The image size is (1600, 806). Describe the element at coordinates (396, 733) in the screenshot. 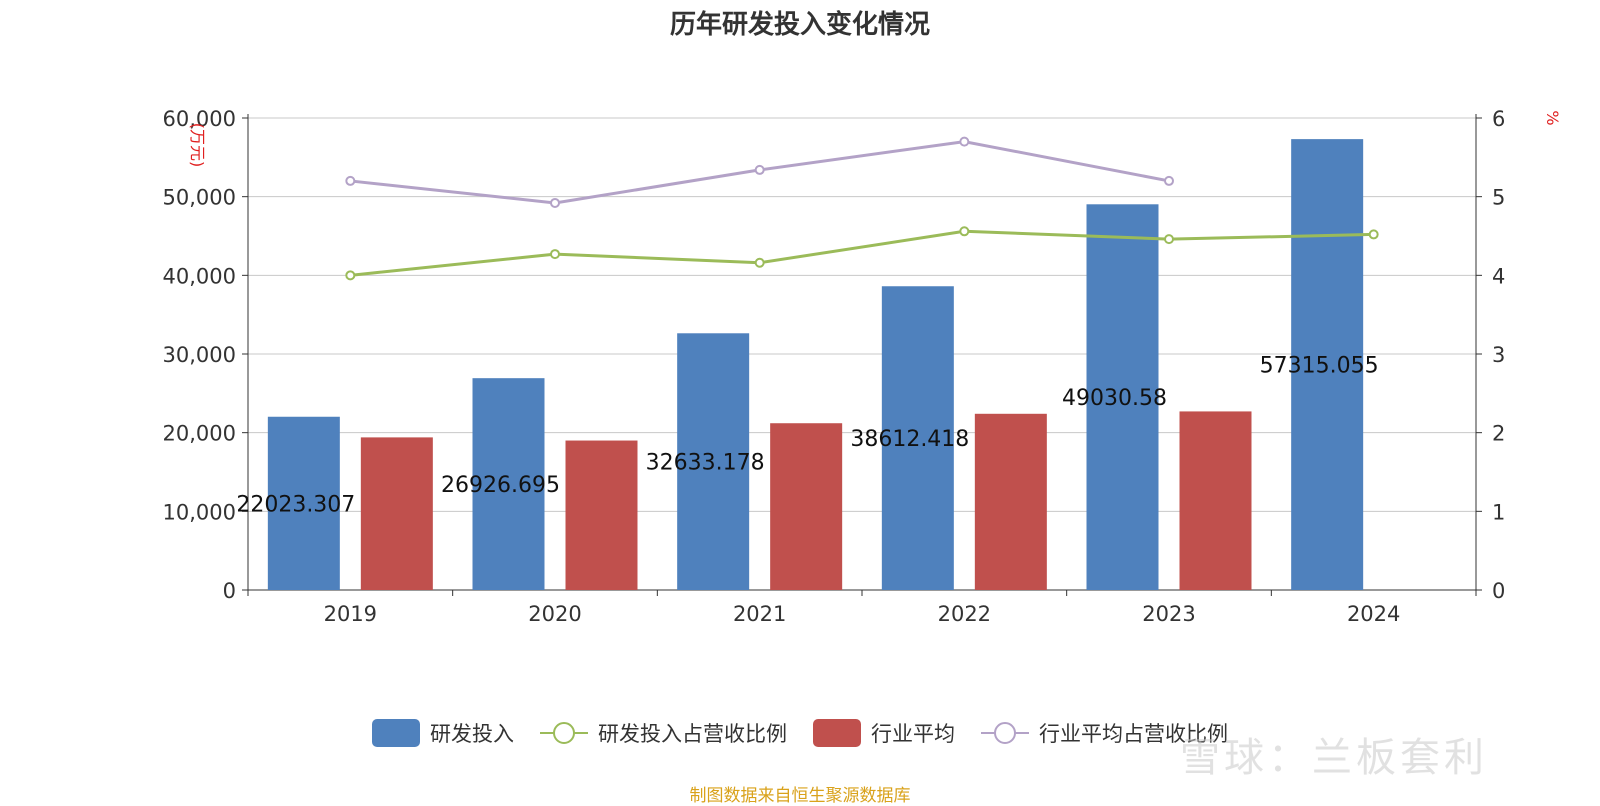

I see `legend-swatch-rd` at that location.